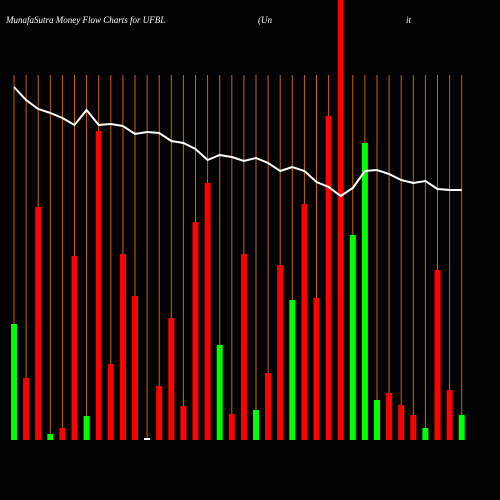 This screenshot has height=500, width=500. What do you see at coordinates (85, 20) in the screenshot?
I see `chart-title: MunafaSutra Money Flow Charts for UFBL` at bounding box center [85, 20].